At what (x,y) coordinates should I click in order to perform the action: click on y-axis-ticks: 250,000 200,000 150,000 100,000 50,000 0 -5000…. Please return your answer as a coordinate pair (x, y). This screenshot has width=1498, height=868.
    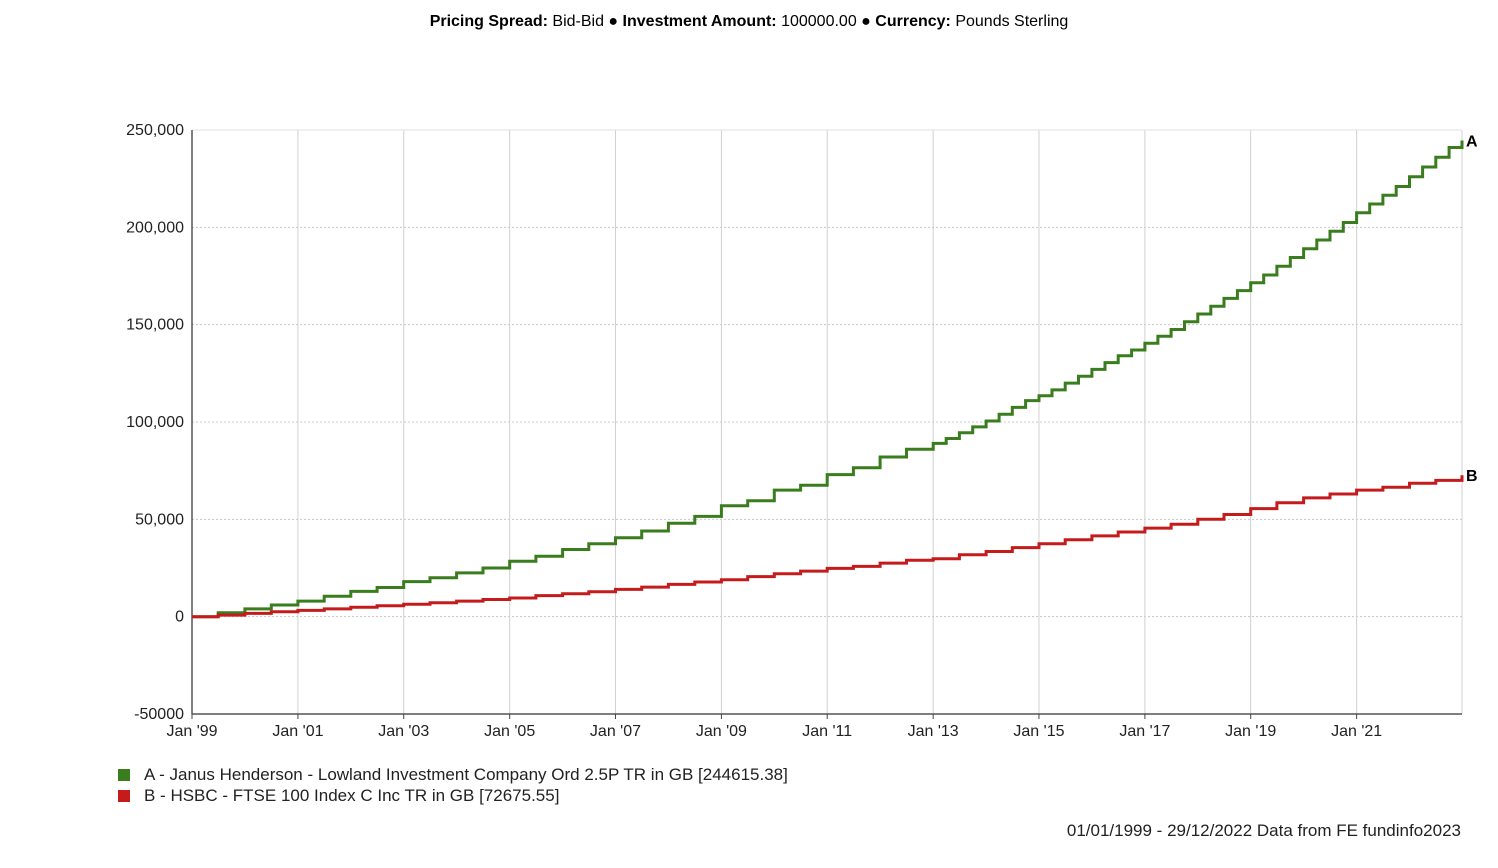
    Looking at the image, I should click on (155, 422).